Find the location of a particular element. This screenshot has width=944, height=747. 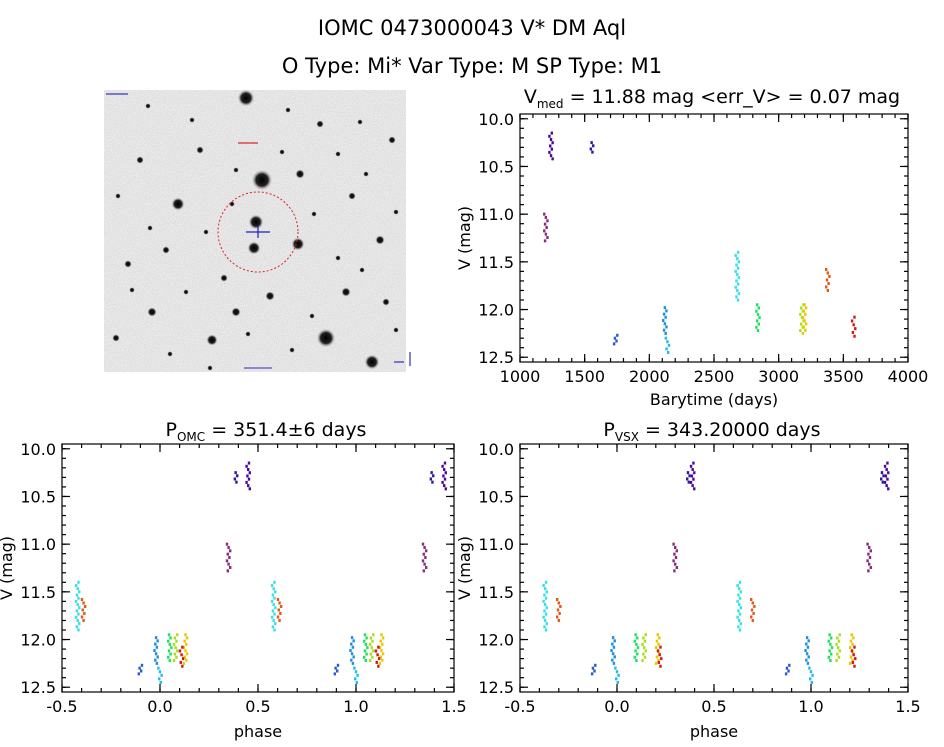

y-tick-label: 10.5 is located at coordinates (496, 496).